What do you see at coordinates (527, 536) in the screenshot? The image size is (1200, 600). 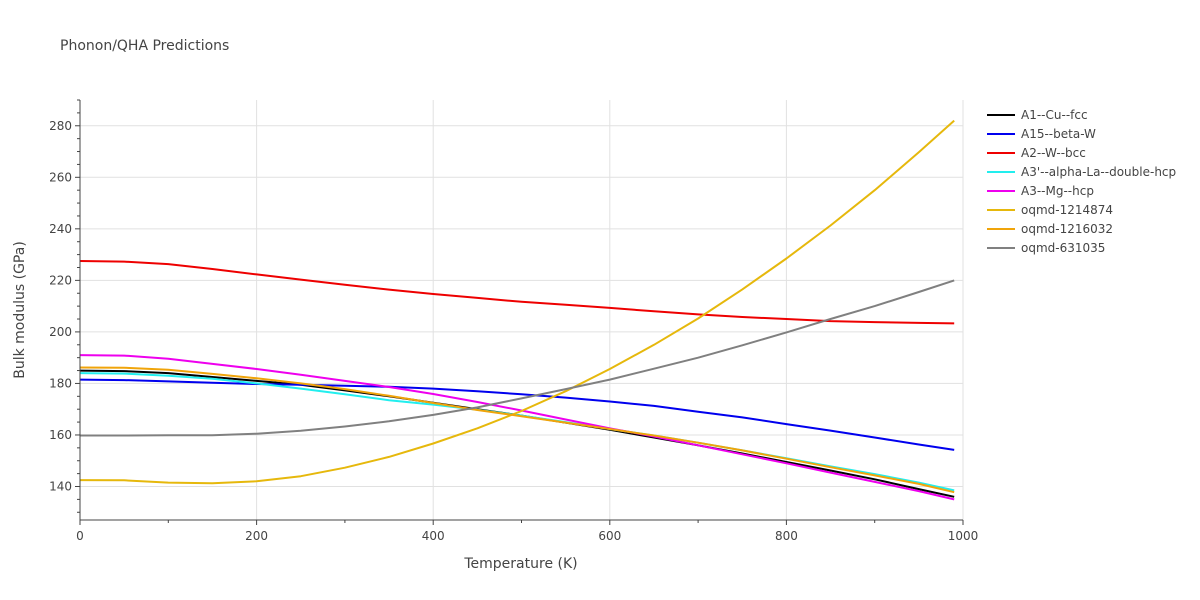 I see `x-tick-labels: 0 200 400 600 800 1000` at bounding box center [527, 536].